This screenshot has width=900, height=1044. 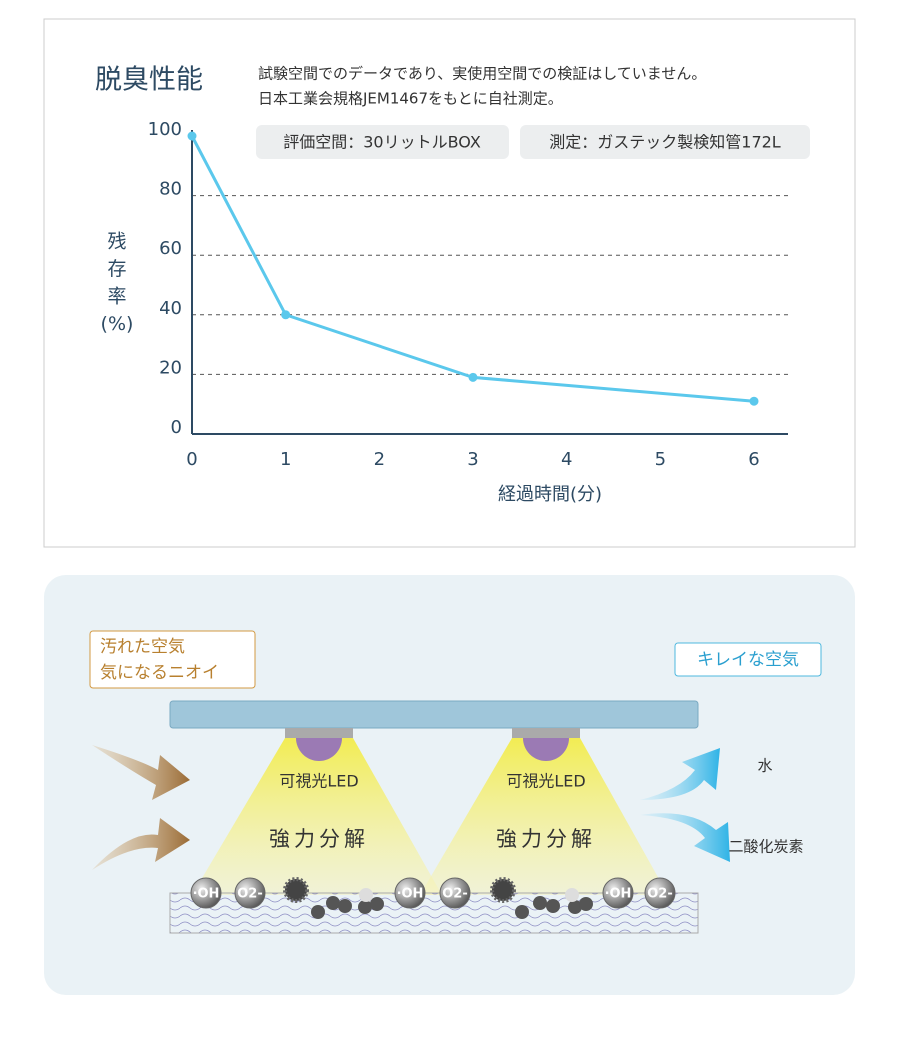 I want to click on dirty-air-text: 気になるニオイ, so click(x=159, y=673).